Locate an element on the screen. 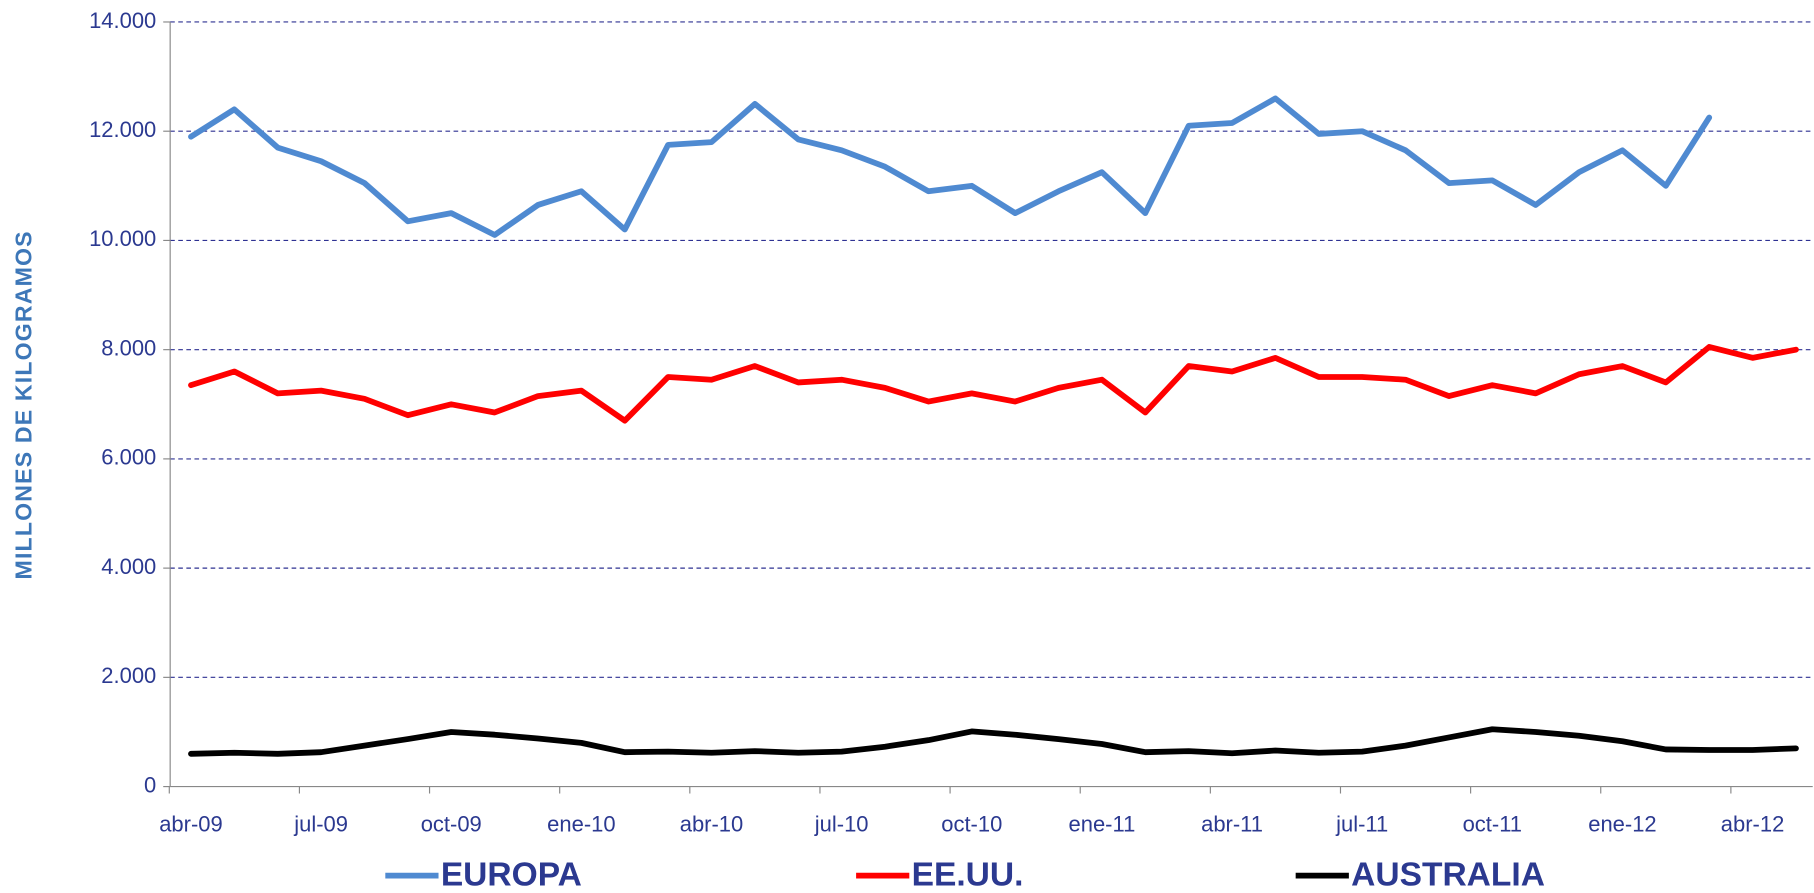 Image resolution: width=1814 pixels, height=893 pixels. y-tick-label: 14.000 is located at coordinates (122, 20).